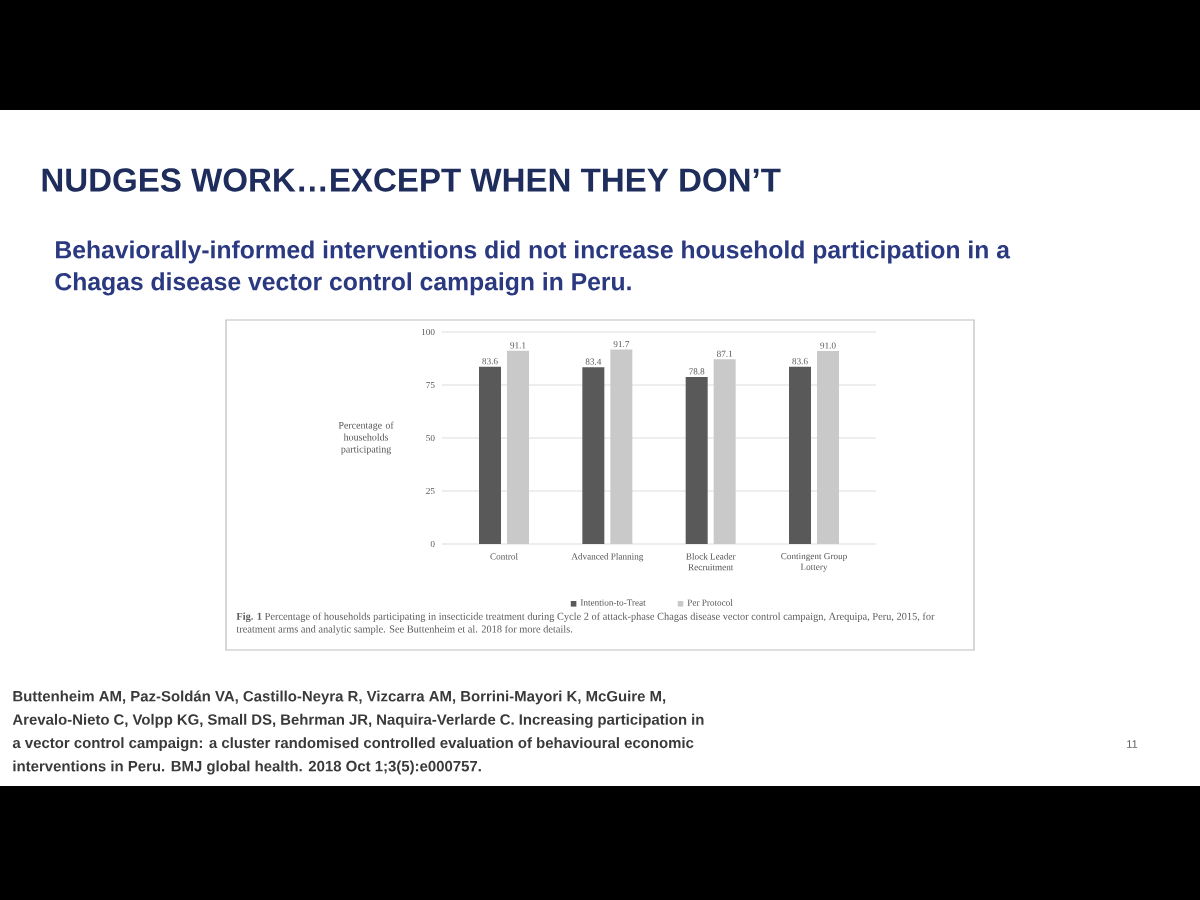 This screenshot has width=1200, height=900. Describe the element at coordinates (533, 268) in the screenshot. I see `chart-subtitle: Behaviorally-informed interventions did not increase household participation in a Chagas disease vector control campaign in Peru.` at that location.